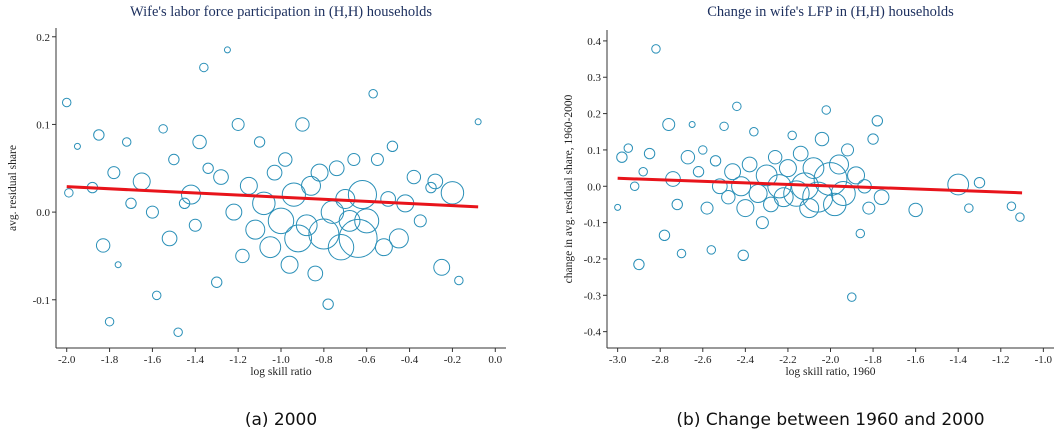  Describe the element at coordinates (452, 360) in the screenshot. I see `x-tick-label: -0.2` at that location.